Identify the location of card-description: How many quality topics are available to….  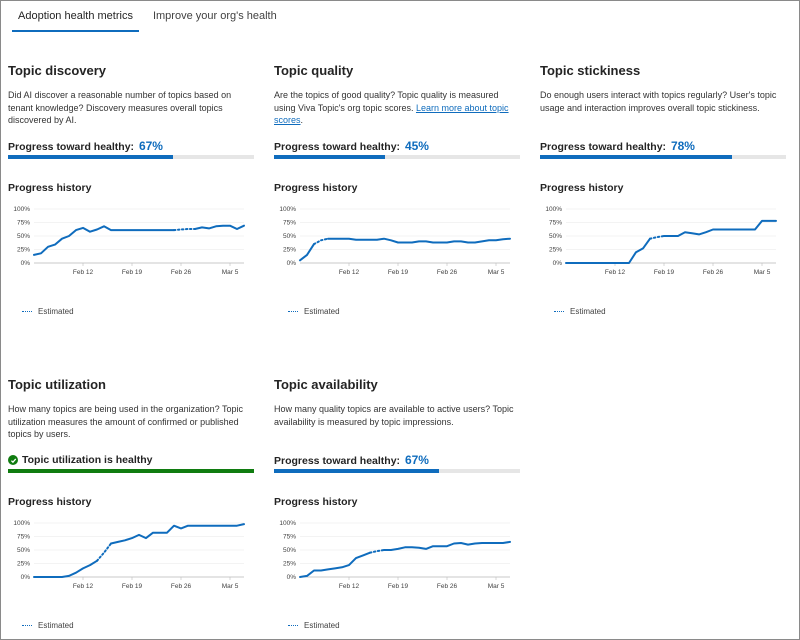
(397, 428).